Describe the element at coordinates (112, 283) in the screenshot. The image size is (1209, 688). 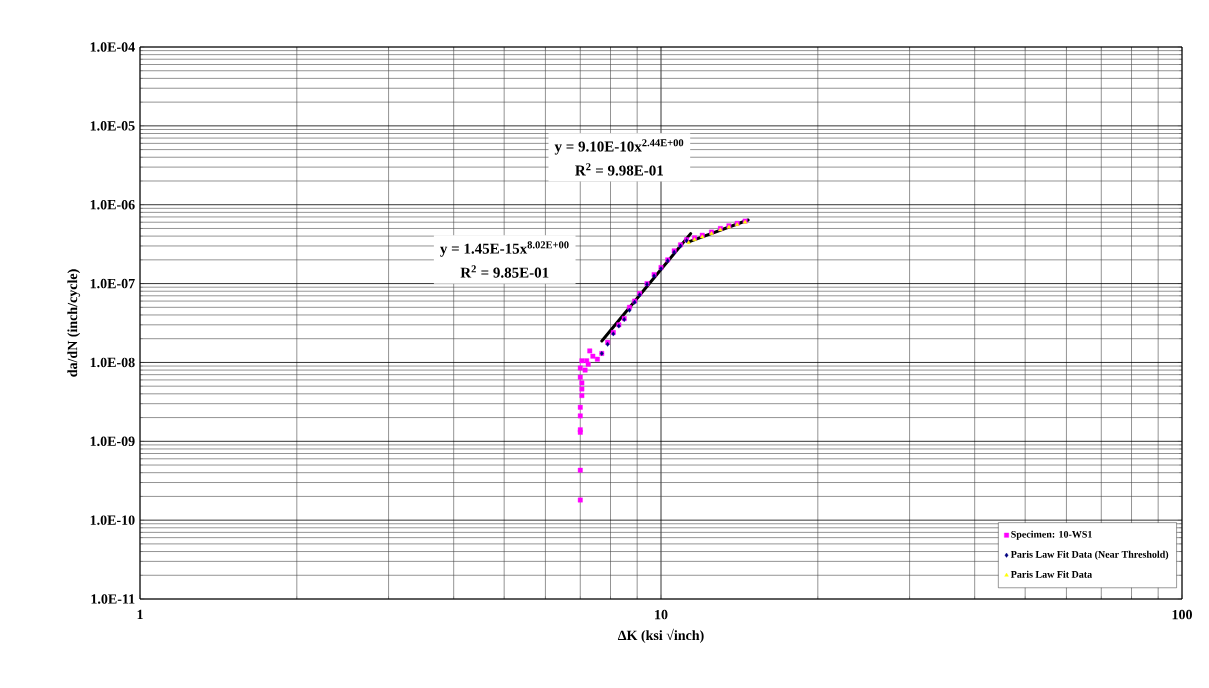
I see `y-tick-label: 1.0E-07` at that location.